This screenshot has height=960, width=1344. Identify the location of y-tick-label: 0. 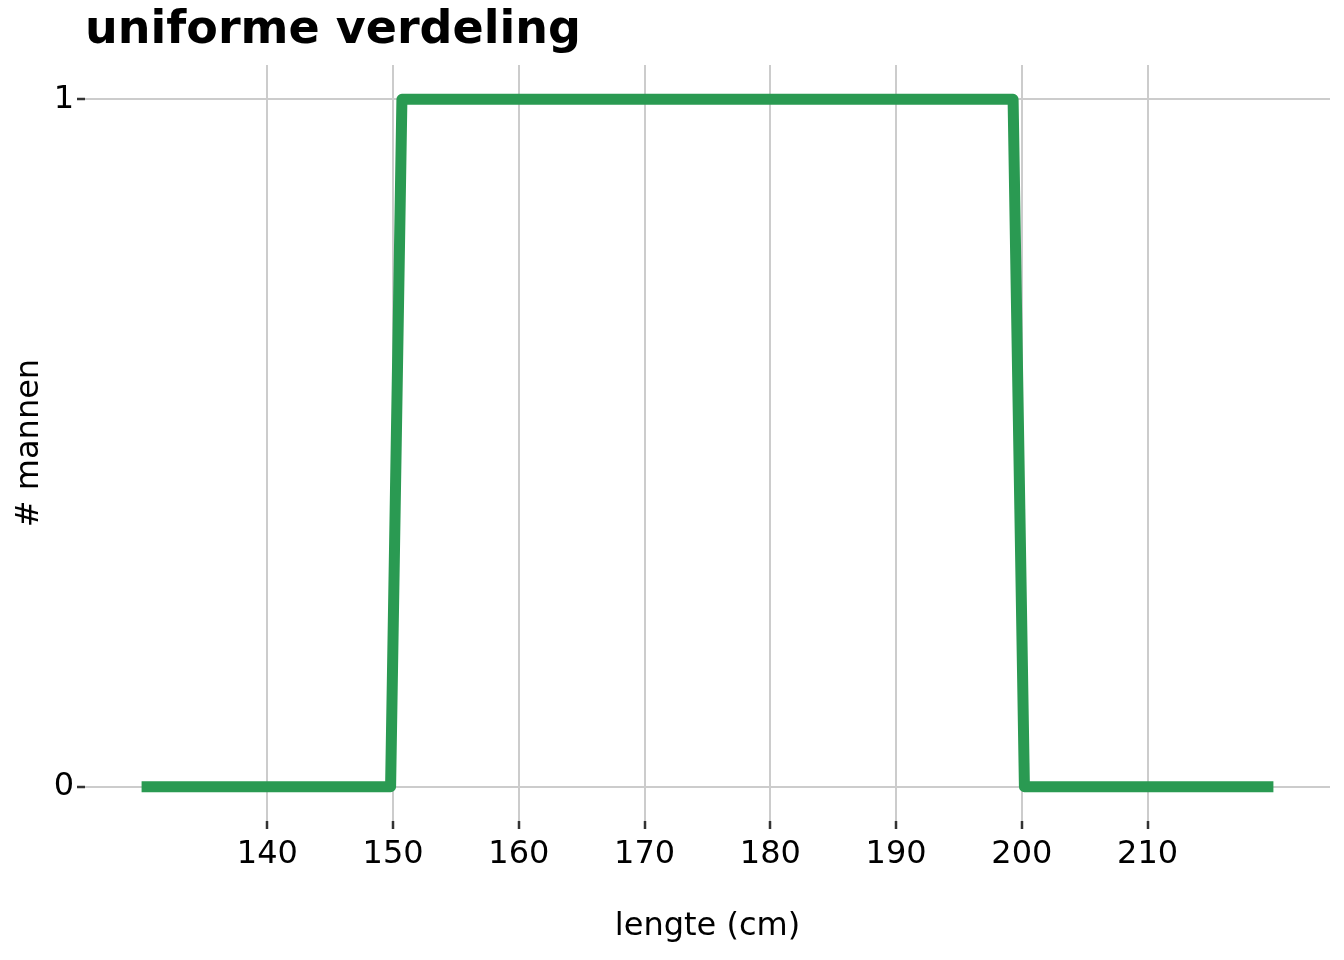
(63, 783).